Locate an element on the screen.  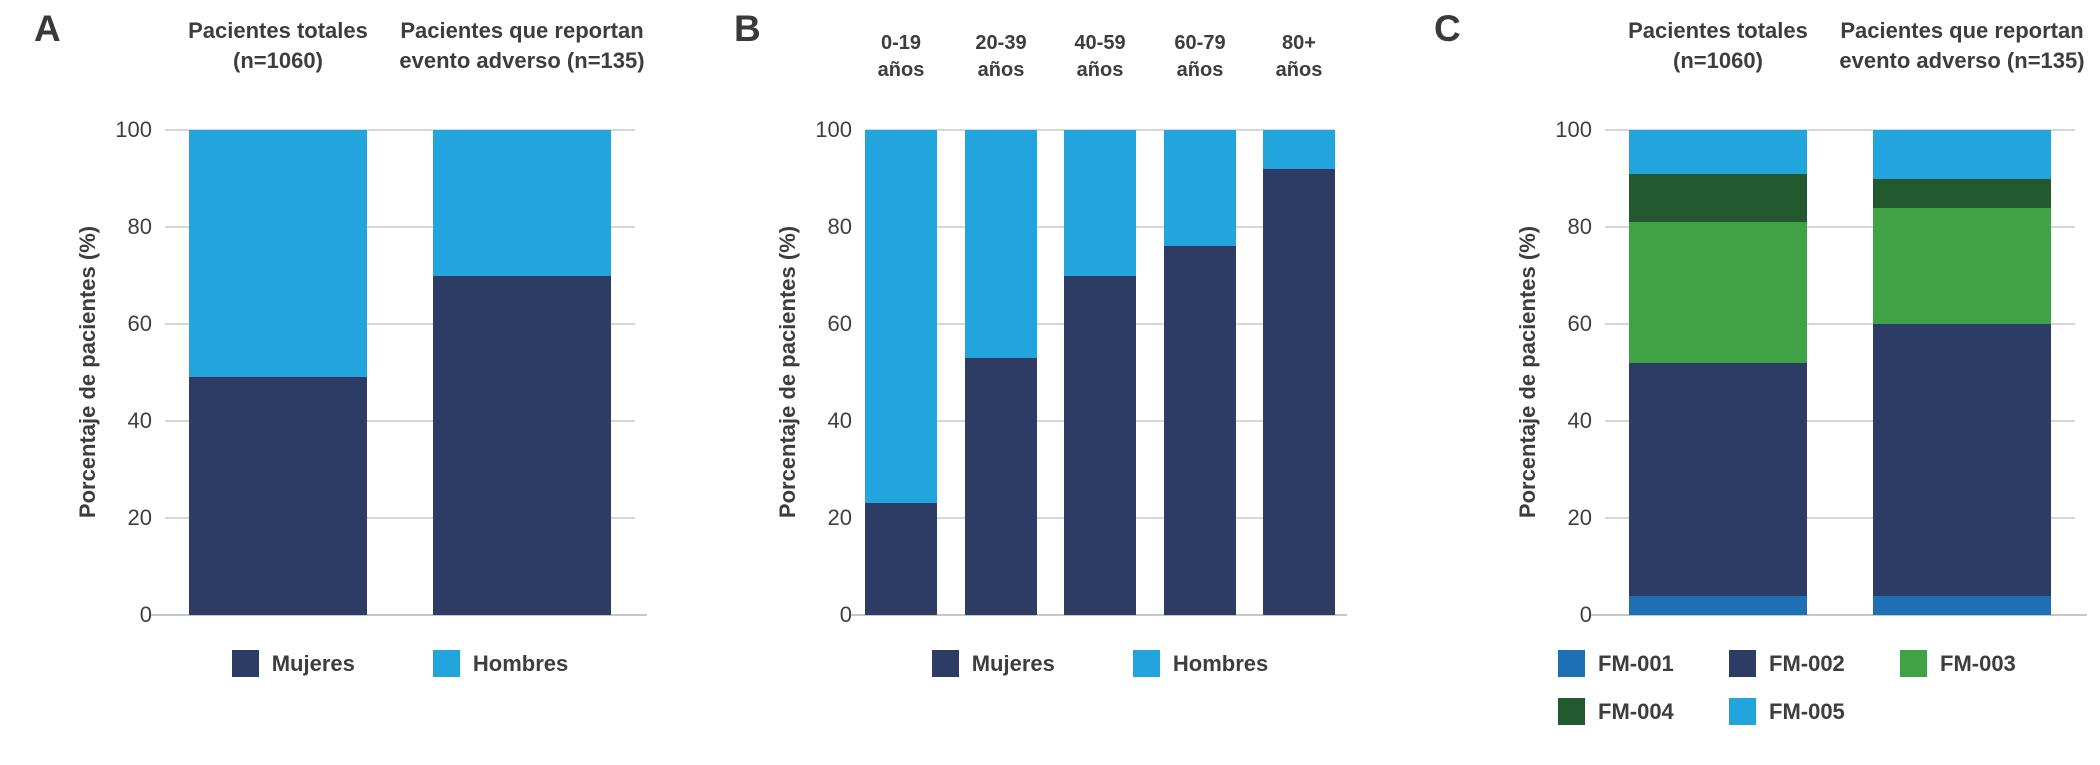
panel-letter-b: B is located at coordinates (747, 28).